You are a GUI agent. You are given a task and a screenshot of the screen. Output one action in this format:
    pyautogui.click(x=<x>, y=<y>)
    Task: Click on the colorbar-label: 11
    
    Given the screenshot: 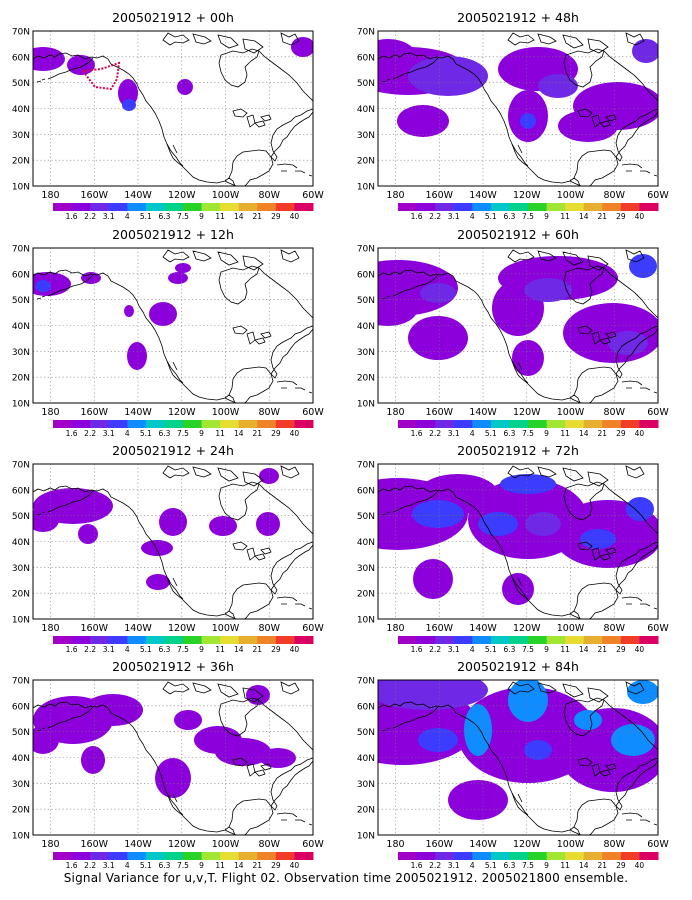 What is the action you would take?
    pyautogui.click(x=220, y=865)
    